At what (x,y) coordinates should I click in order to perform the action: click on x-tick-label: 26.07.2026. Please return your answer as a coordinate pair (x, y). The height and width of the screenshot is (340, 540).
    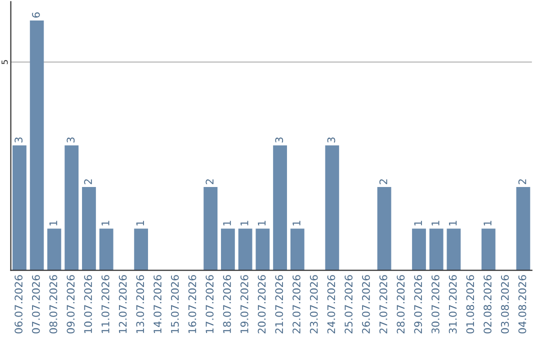
    Looking at the image, I should click on (366, 304).